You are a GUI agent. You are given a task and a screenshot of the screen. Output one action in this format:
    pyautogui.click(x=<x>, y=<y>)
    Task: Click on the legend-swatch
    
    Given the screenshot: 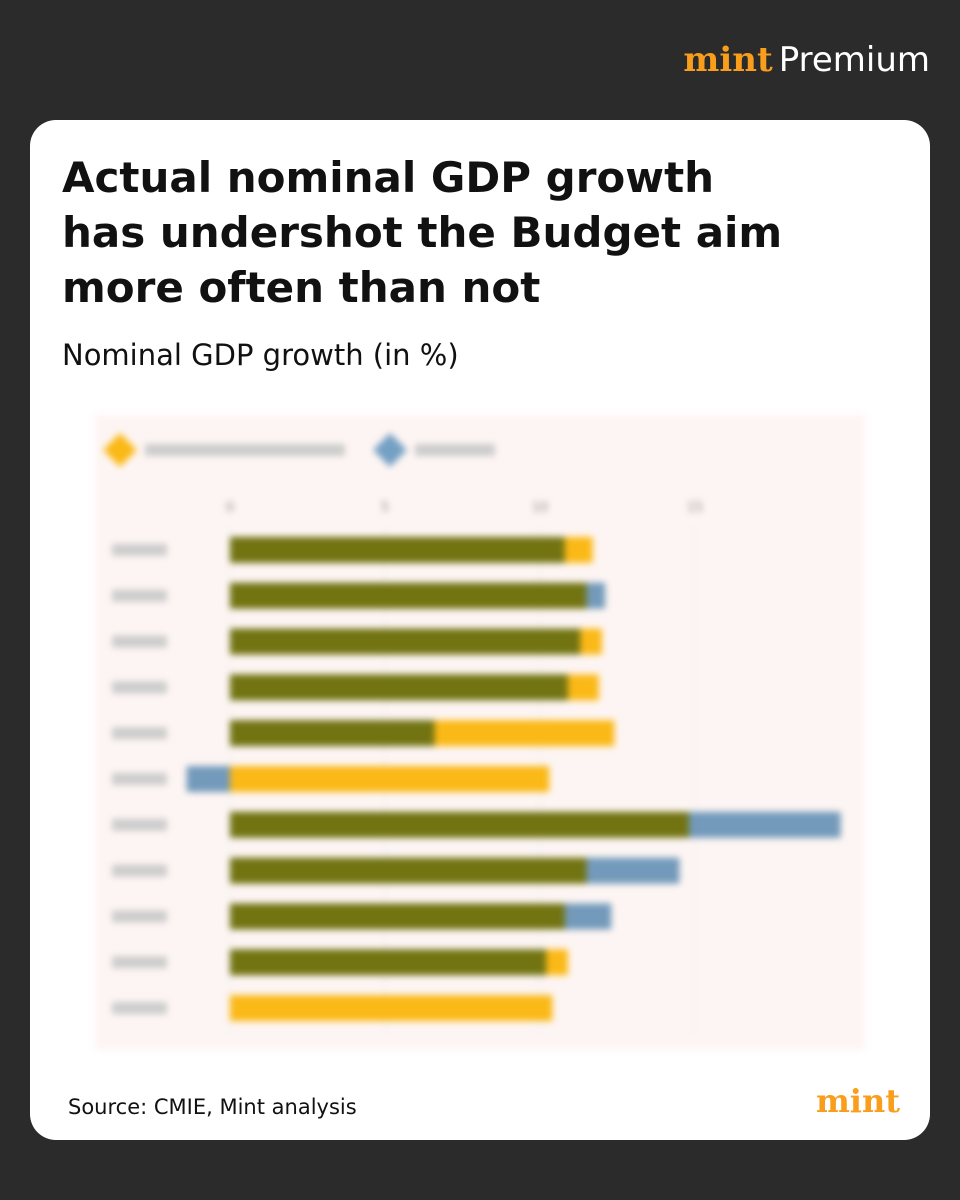 What is the action you would take?
    pyautogui.click(x=390, y=450)
    